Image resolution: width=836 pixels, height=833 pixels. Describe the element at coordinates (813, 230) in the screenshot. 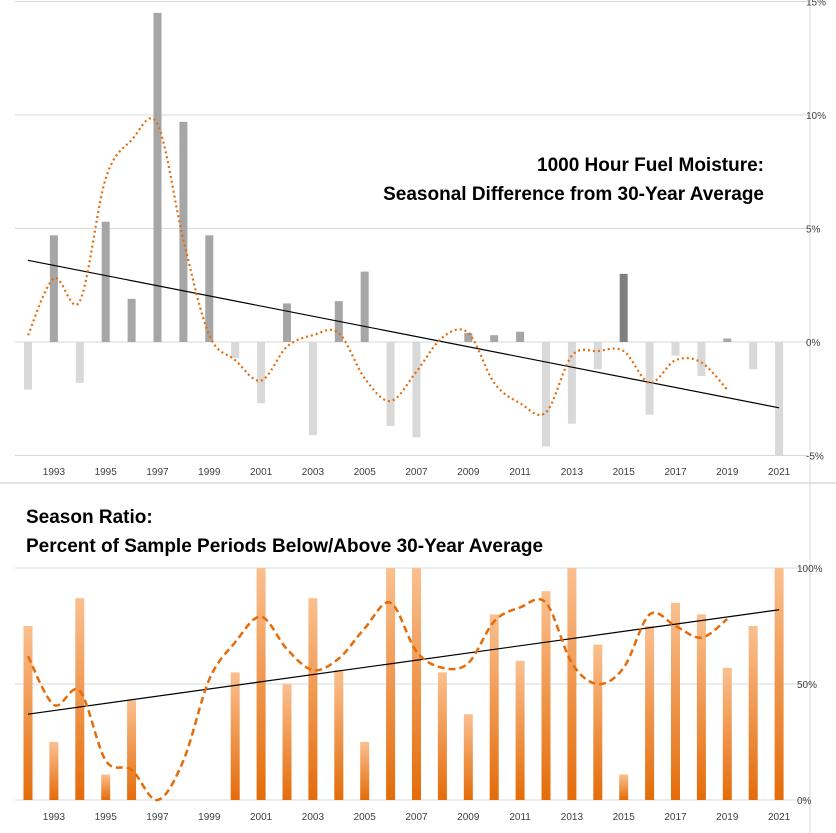

I see `top-y-tick-label: 5%` at that location.